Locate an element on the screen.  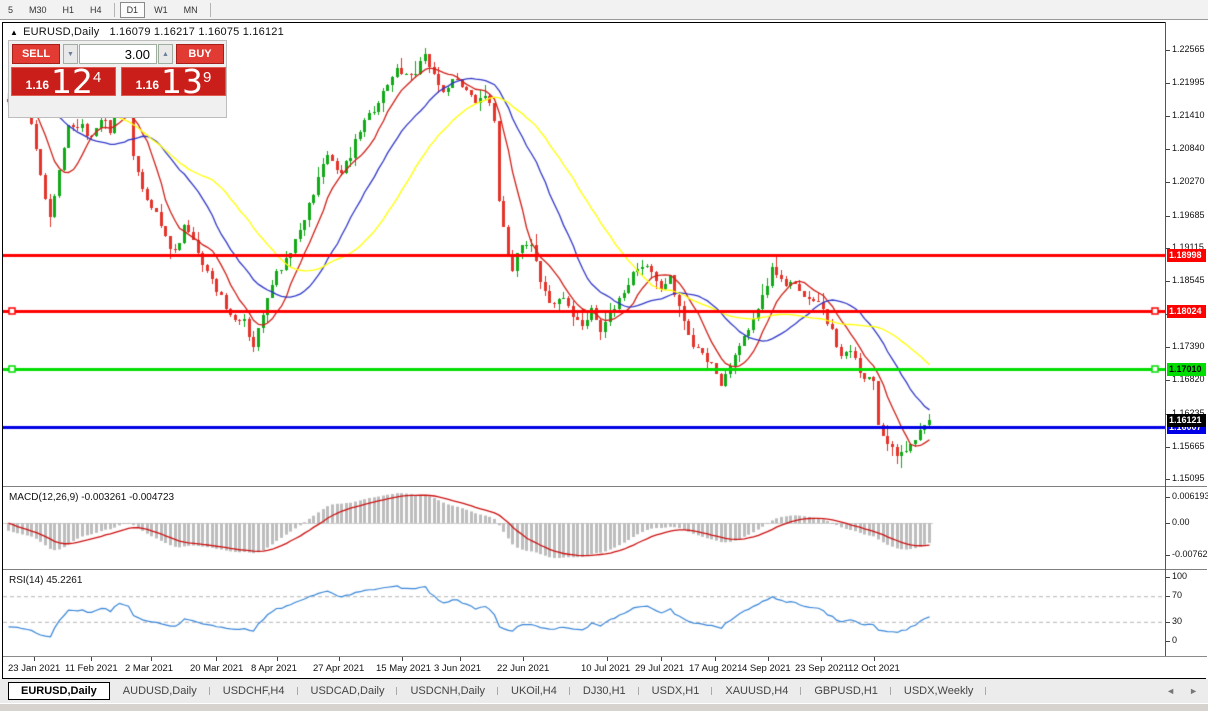
buy-price-tile: 1.16 13 9 is located at coordinates (173, 81).